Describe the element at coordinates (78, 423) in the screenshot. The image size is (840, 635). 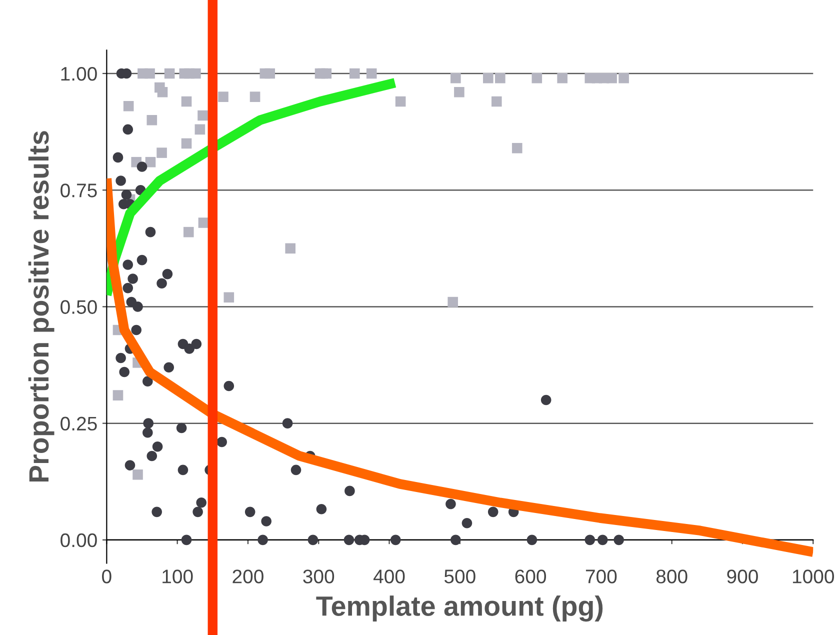
I see `y-tick-label: 0.25` at that location.